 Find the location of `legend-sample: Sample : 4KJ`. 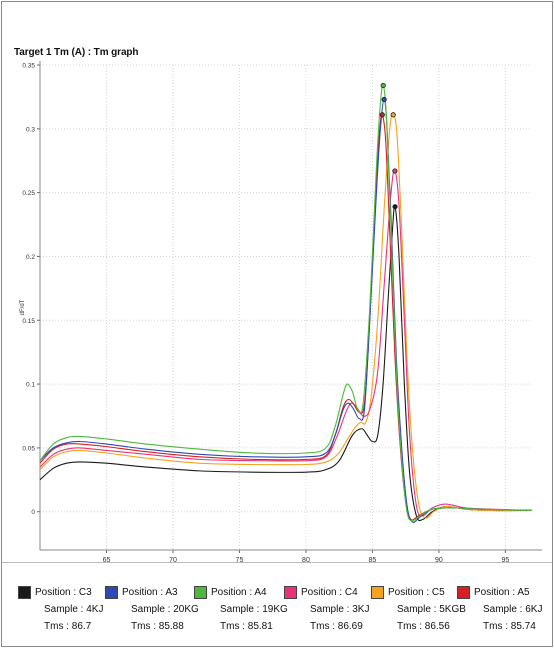

legend-sample: Sample : 4KJ is located at coordinates (74, 609).